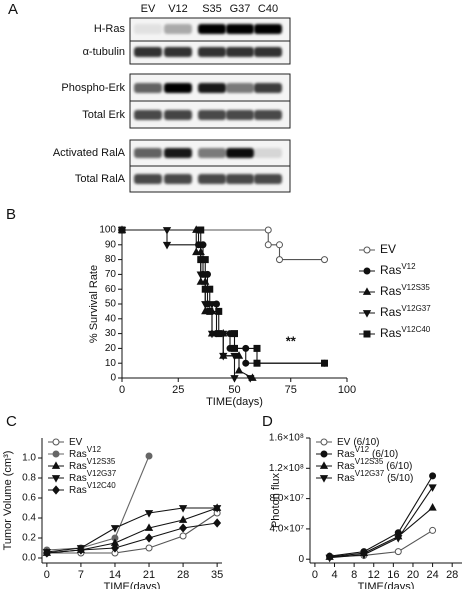 The width and height of the screenshot is (474, 589). I want to click on x-tick-label: 4, so click(334, 575).